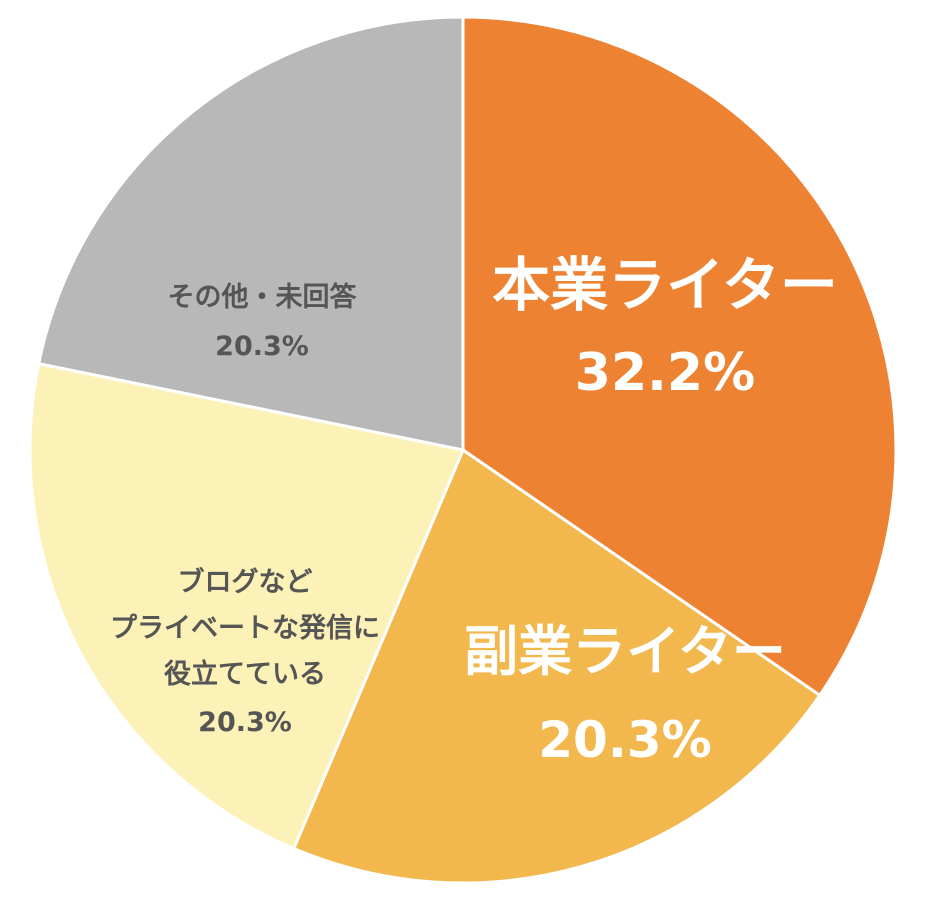 This screenshot has width=926, height=912. What do you see at coordinates (245, 628) in the screenshot?
I see `slice-label: プライベートな発信に` at bounding box center [245, 628].